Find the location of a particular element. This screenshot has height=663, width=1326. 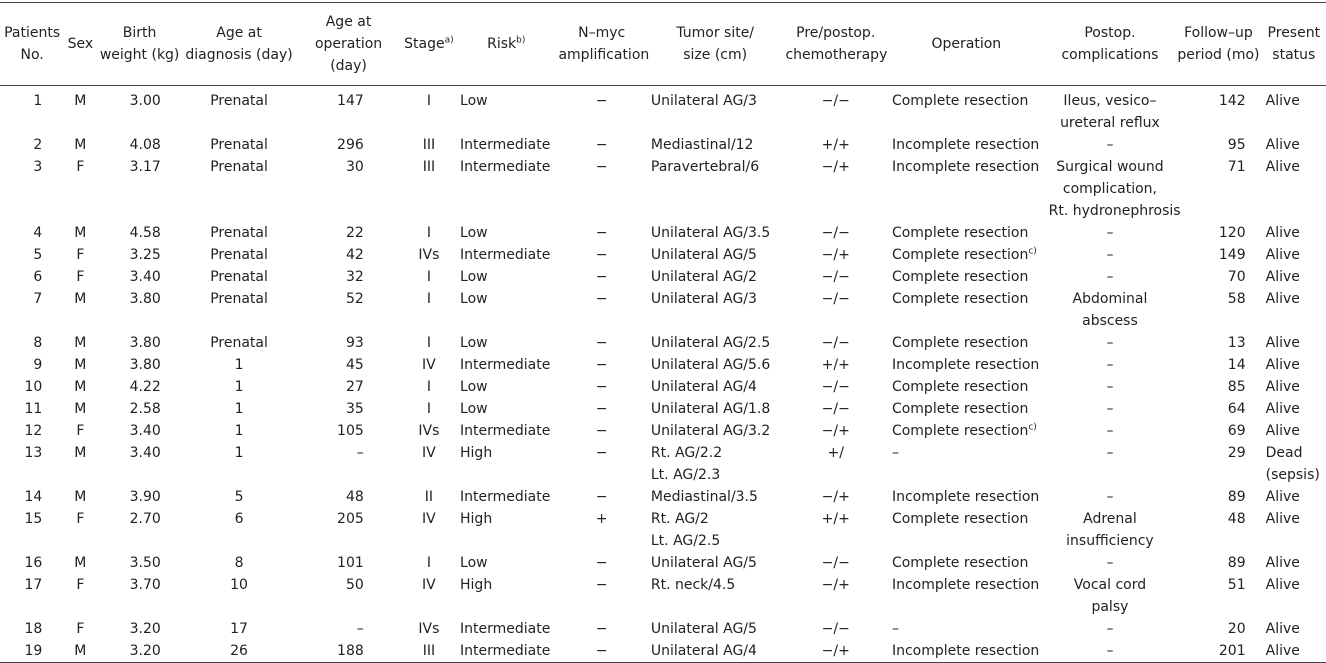

cell-line: Adrenal is located at coordinates (1110, 519).